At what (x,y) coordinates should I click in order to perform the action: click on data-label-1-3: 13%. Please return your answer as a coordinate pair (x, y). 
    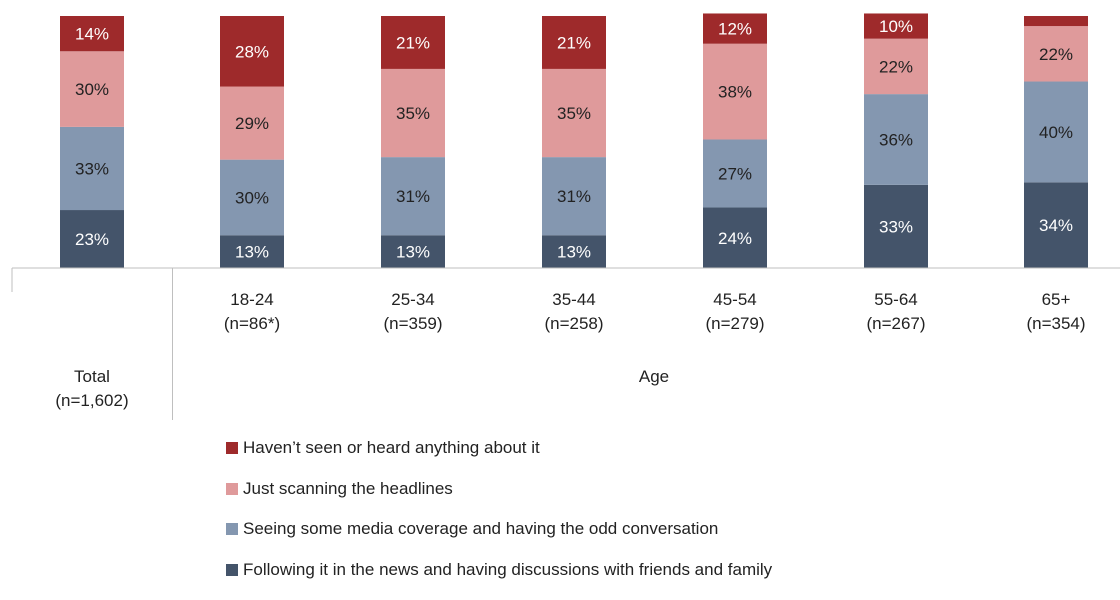
    Looking at the image, I should click on (413, 252).